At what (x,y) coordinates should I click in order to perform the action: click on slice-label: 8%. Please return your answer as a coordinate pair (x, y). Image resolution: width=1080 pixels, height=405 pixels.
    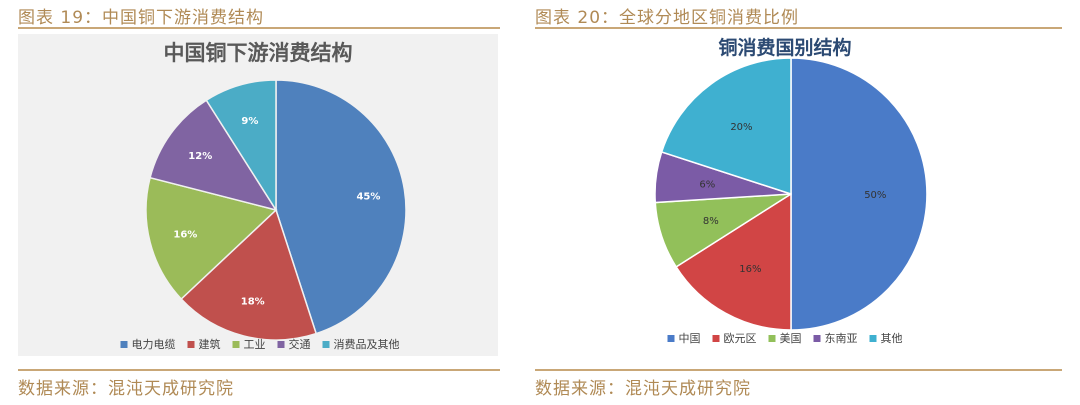
    Looking at the image, I should click on (711, 221).